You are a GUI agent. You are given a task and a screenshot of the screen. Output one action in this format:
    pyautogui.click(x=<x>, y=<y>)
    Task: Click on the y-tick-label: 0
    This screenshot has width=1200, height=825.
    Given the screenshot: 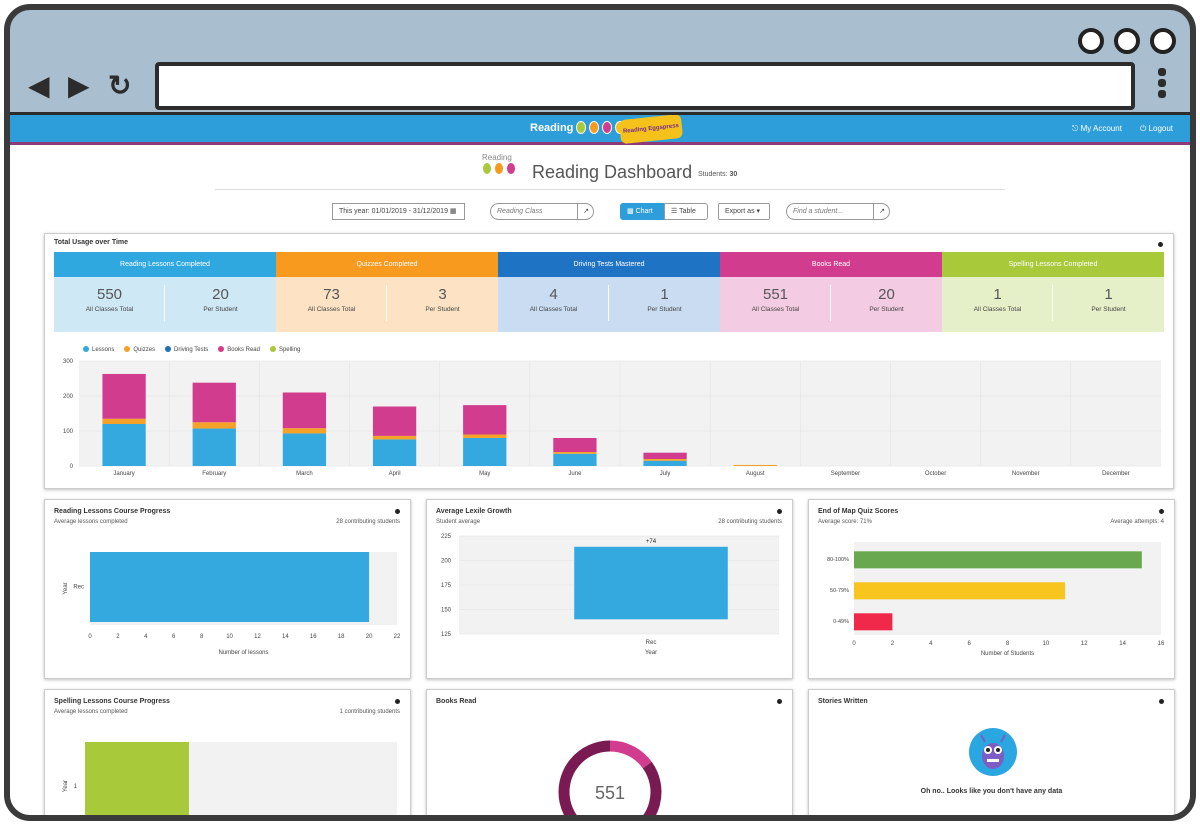 What is the action you would take?
    pyautogui.click(x=72, y=467)
    